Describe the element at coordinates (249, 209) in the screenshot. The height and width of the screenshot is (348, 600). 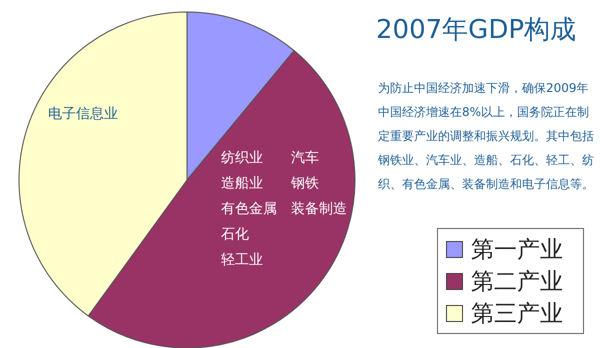
I see `text: 有色金属` at that location.